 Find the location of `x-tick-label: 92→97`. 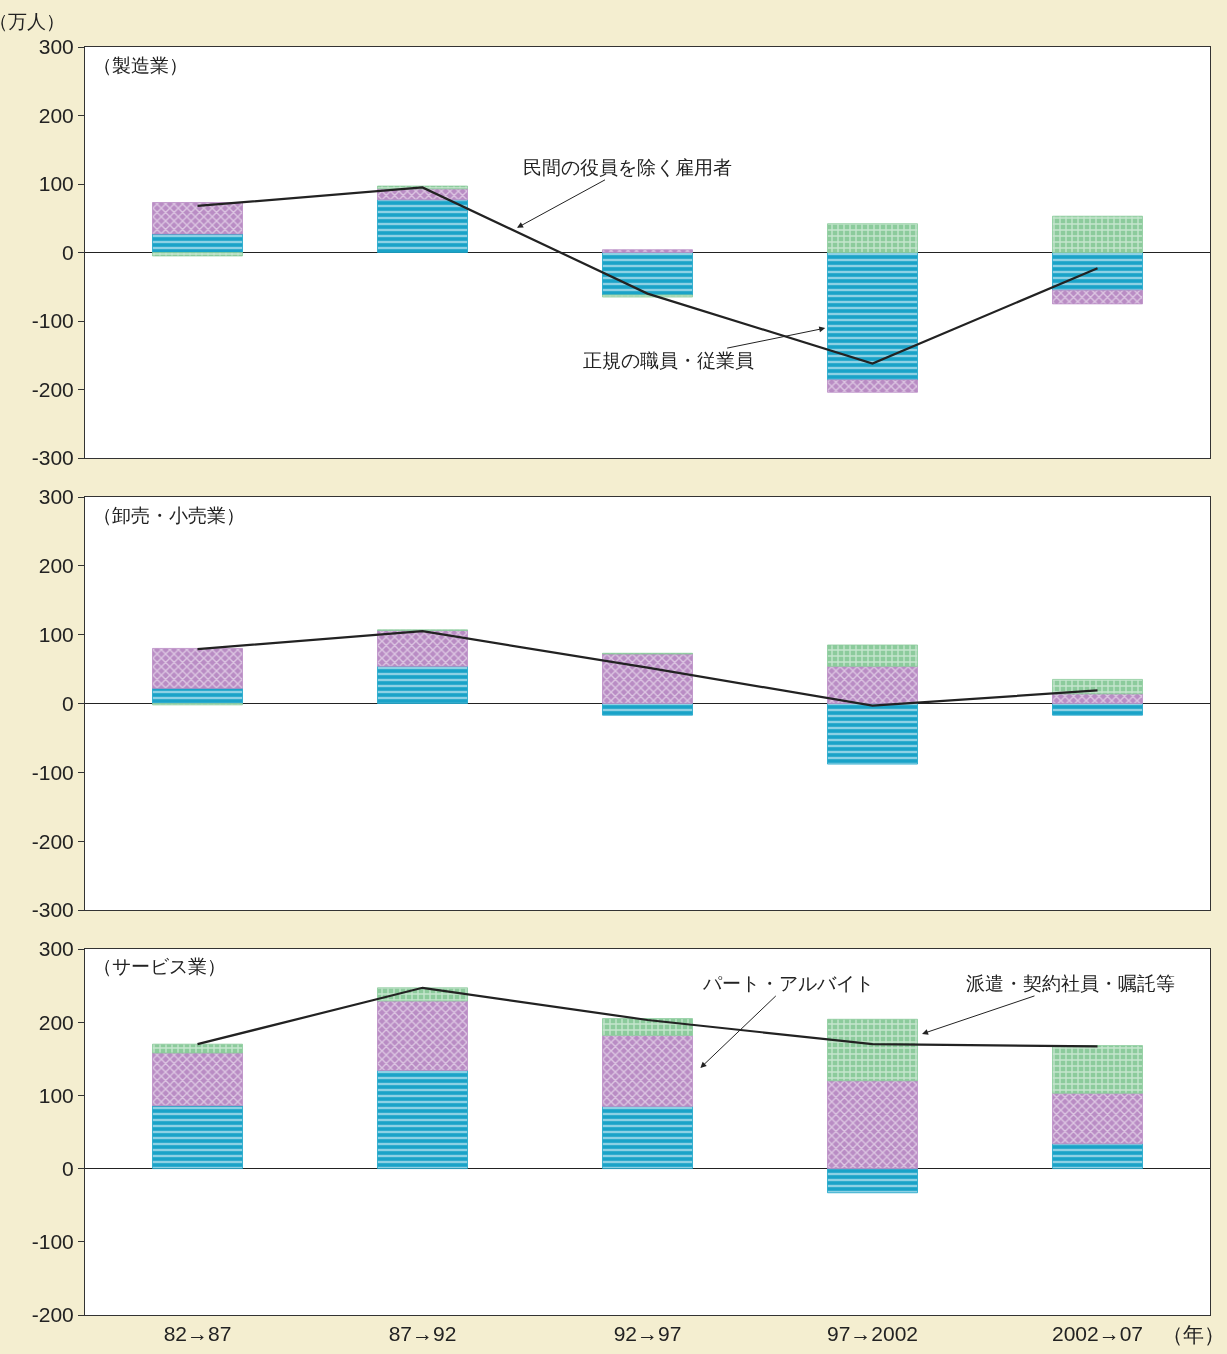

x-tick-label: 92→97 is located at coordinates (647, 1334).